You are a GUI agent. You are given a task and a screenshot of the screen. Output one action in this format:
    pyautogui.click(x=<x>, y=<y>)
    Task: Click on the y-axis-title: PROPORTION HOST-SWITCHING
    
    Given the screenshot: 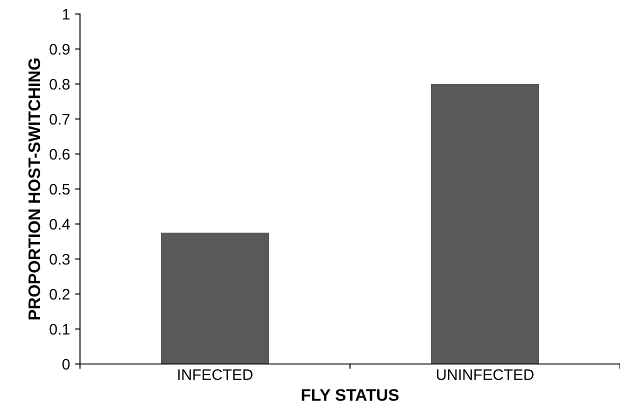 What is the action you would take?
    pyautogui.click(x=34, y=189)
    